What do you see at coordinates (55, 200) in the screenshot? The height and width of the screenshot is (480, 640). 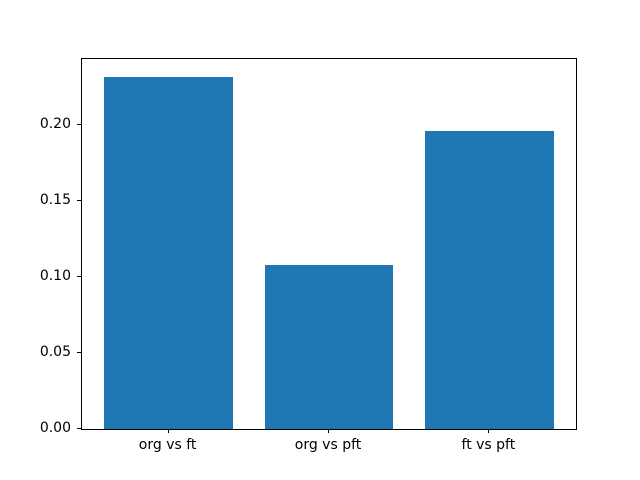 I see `y-tick-label: 0.15` at bounding box center [55, 200].